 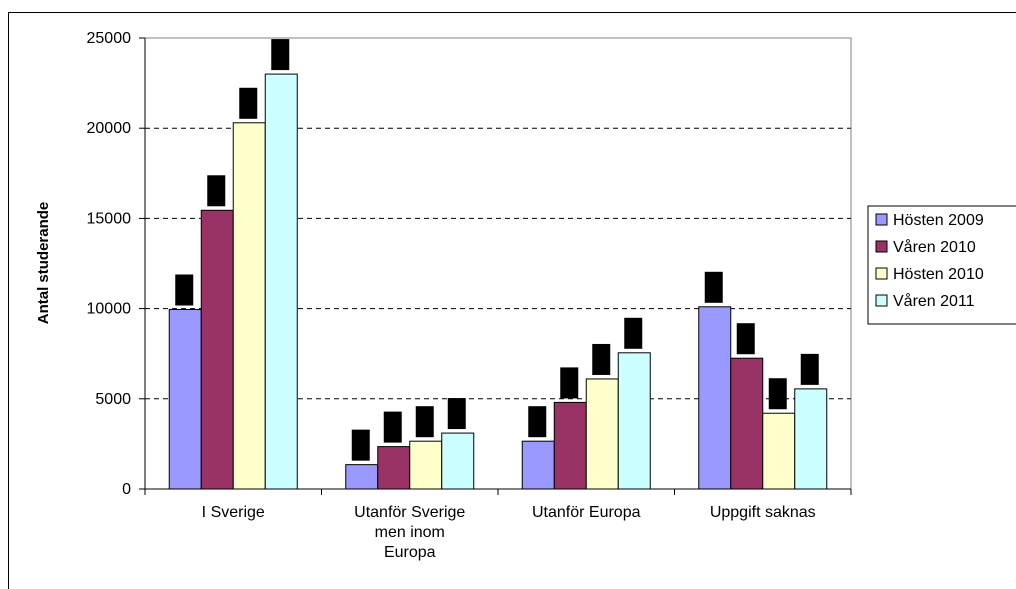 What do you see at coordinates (763, 512) in the screenshot?
I see `x-tick-label: Uppgift saknas` at bounding box center [763, 512].